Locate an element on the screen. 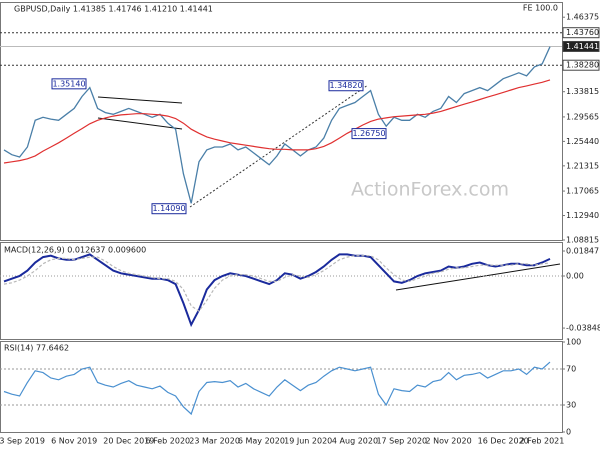  y-tick-label: 1.29565 is located at coordinates (582, 116).